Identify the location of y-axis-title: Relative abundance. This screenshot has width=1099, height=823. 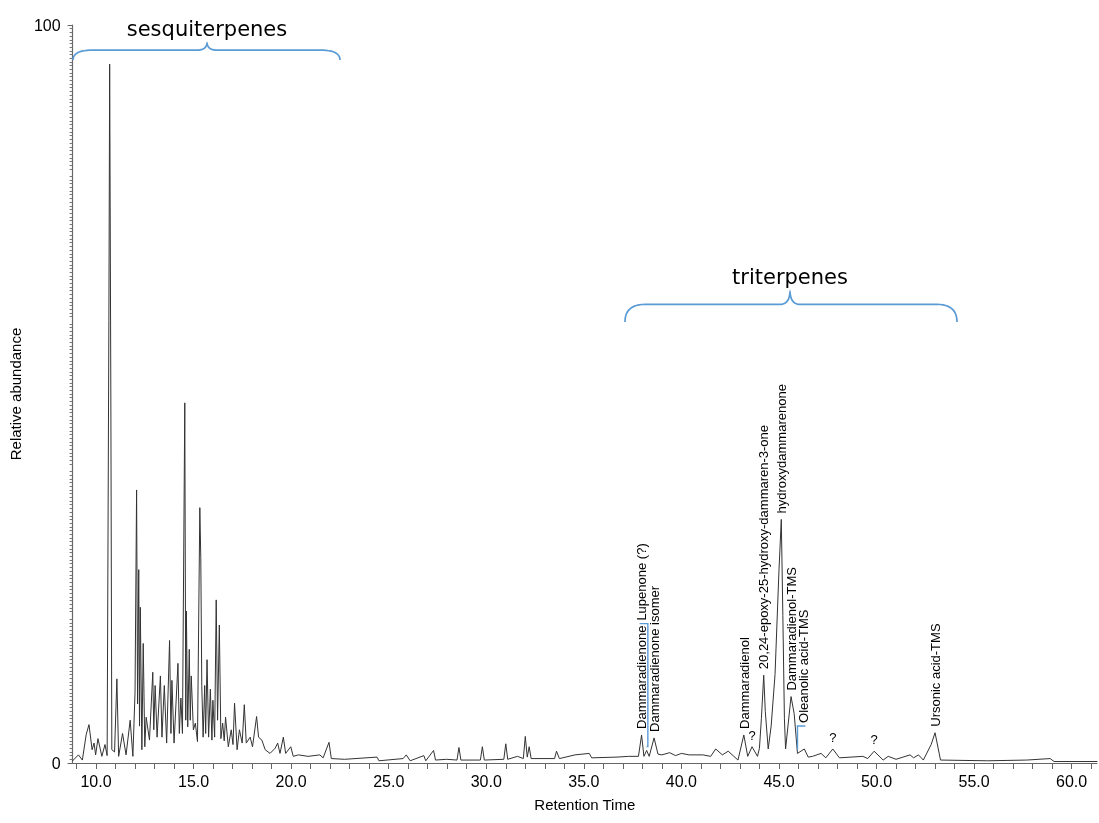
(15, 394).